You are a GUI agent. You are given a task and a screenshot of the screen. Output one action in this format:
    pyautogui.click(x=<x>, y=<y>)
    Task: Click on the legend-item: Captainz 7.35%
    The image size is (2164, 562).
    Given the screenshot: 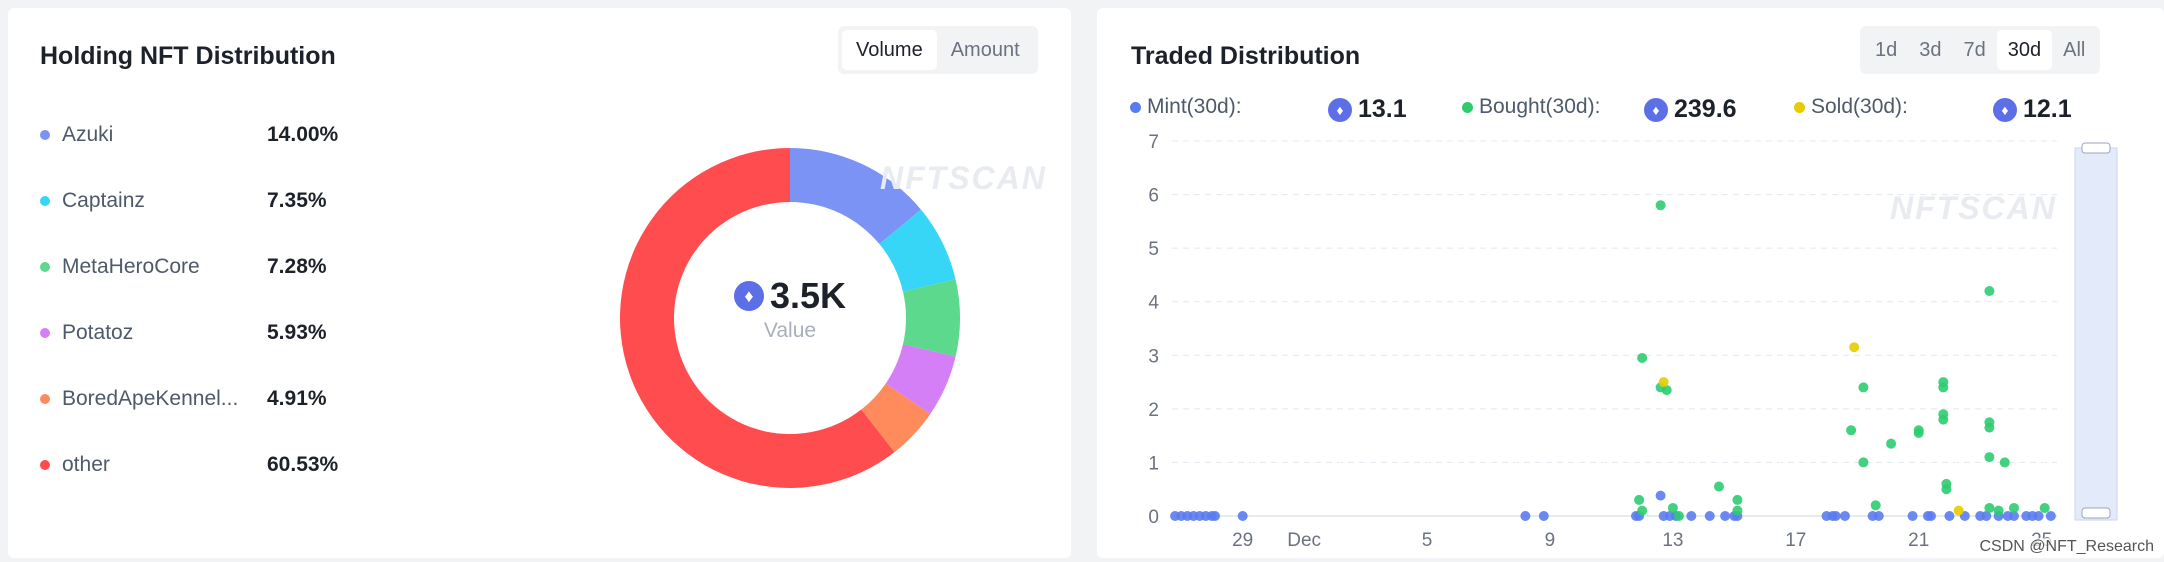 What is the action you would take?
    pyautogui.click(x=183, y=201)
    